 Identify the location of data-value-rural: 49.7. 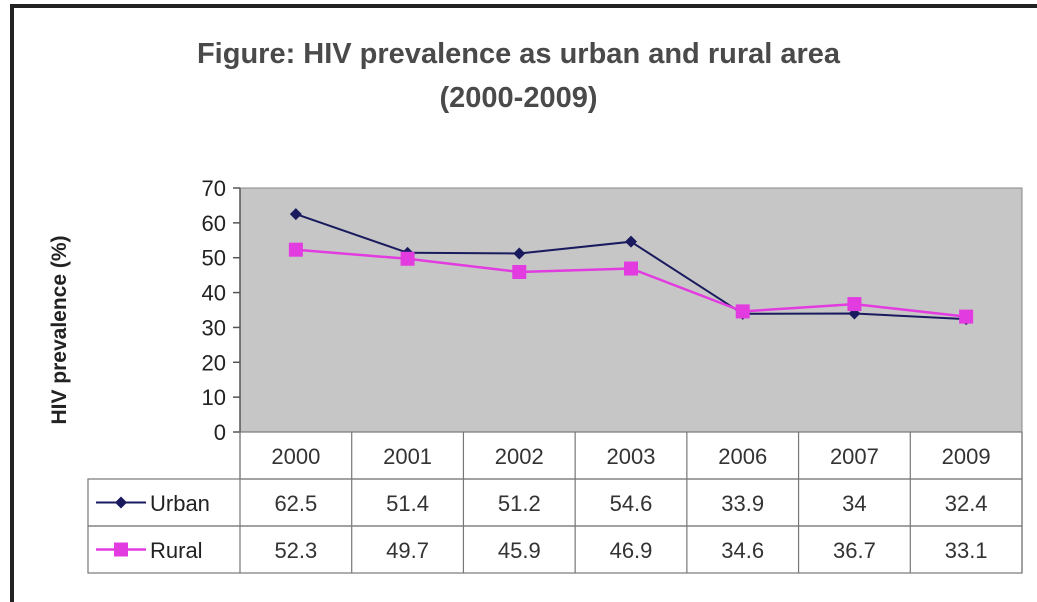
(407, 550).